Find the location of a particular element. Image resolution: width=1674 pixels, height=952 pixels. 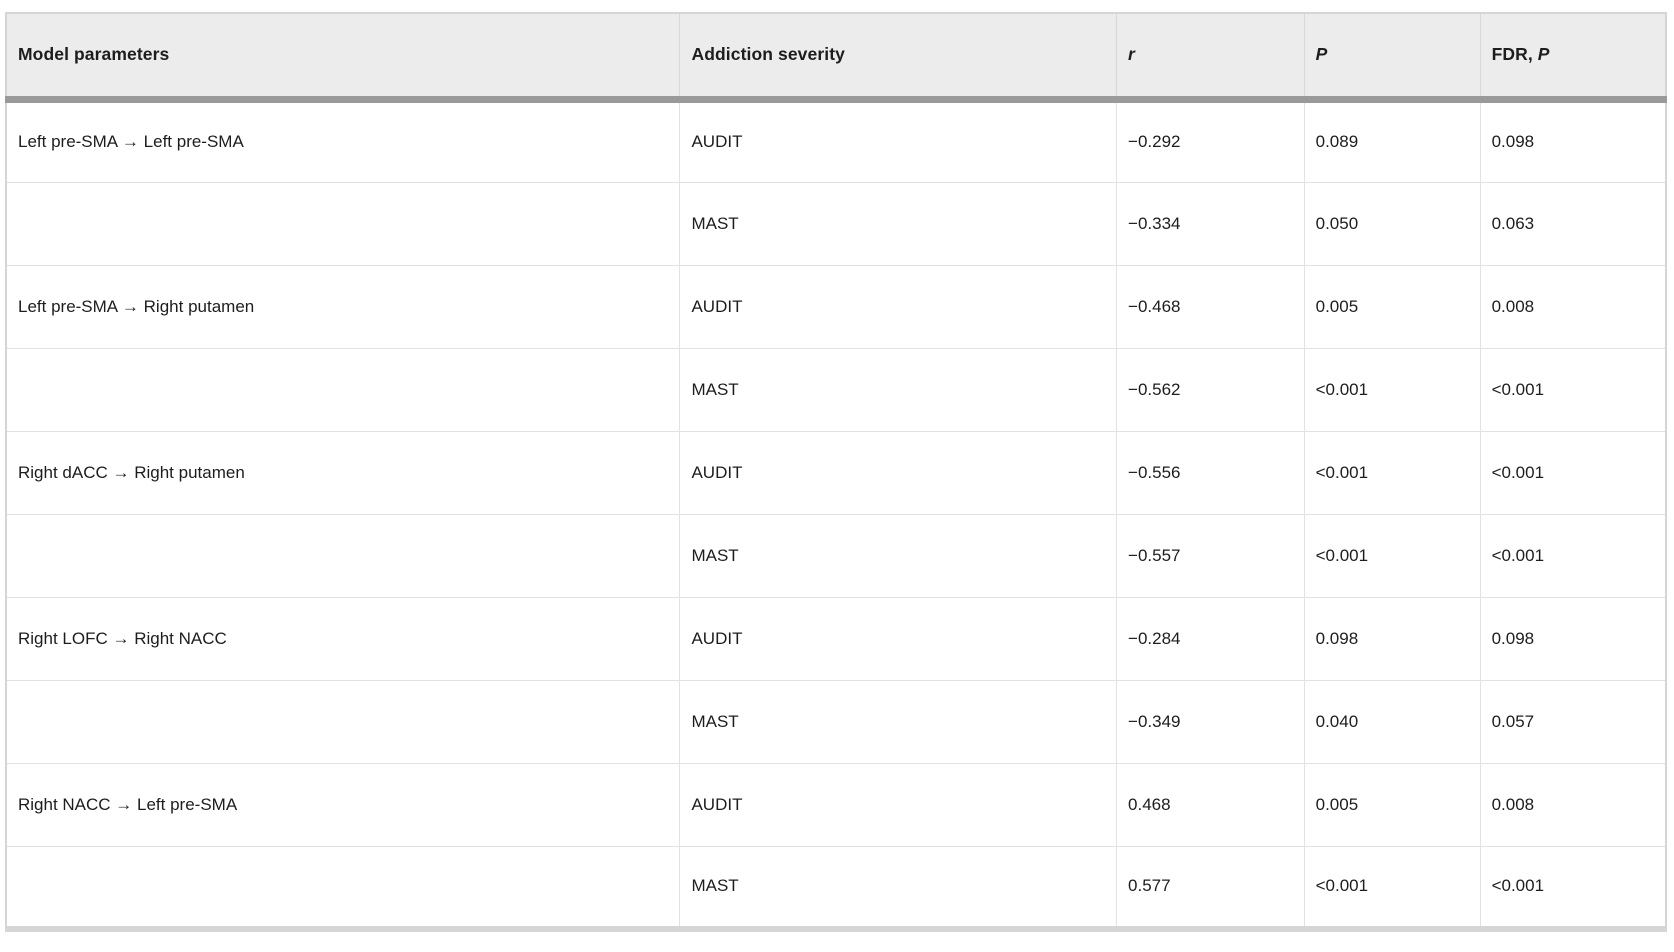

cell-model-parameter: Left pre-SMA → Left pre-SMA is located at coordinates (343, 140).